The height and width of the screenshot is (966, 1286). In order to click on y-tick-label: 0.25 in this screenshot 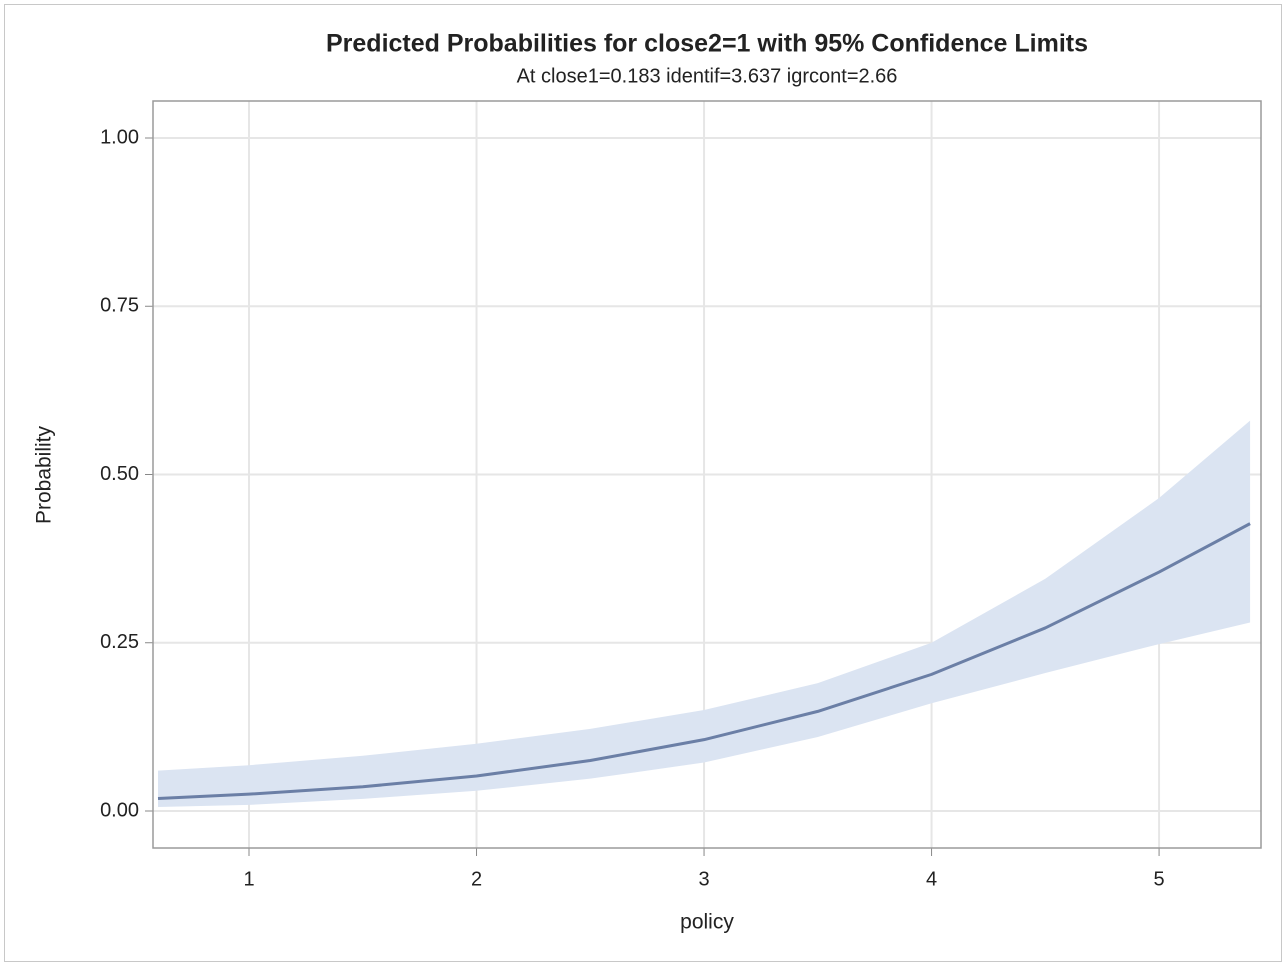, I will do `click(119, 642)`.